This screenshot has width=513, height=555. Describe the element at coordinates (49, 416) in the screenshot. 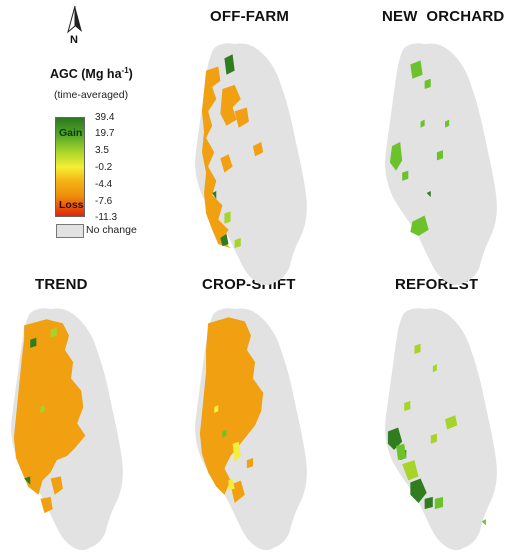

I see `trend-loss-patches` at that location.